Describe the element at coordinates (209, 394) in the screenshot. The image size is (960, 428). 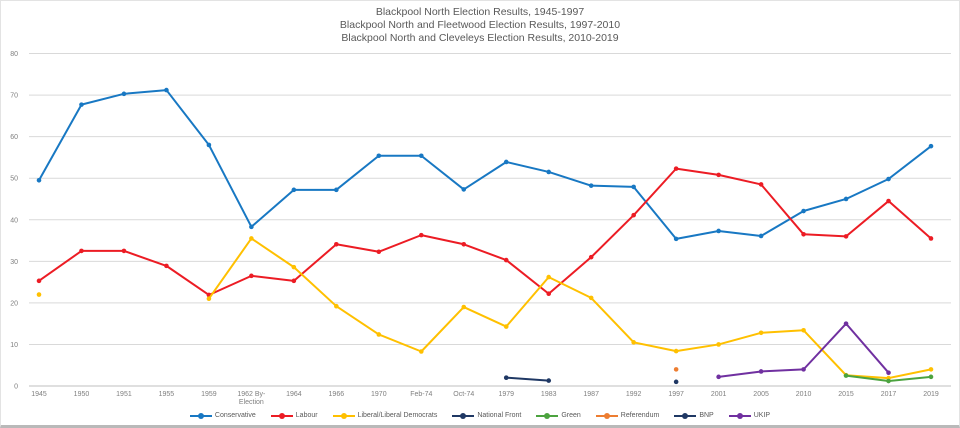
I see `x-tick-label: 1959` at that location.